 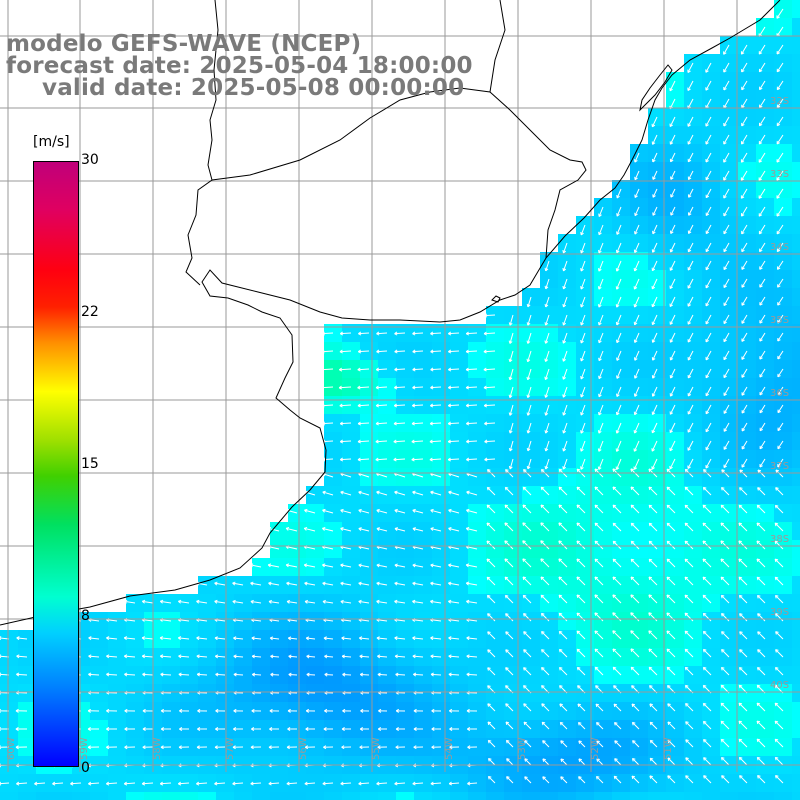 I want to click on colorbar-tick-22: 22, so click(x=90, y=312).